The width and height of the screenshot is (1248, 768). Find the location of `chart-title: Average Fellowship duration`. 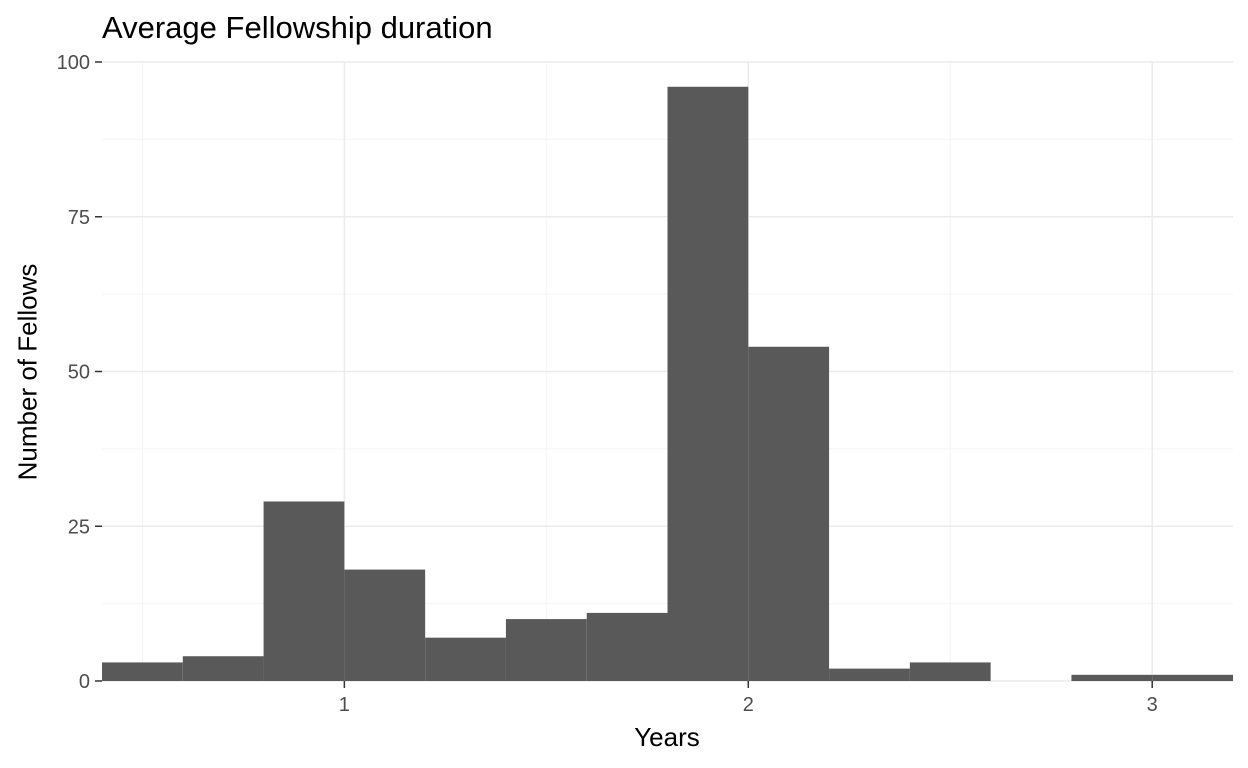

chart-title: Average Fellowship duration is located at coordinates (297, 27).